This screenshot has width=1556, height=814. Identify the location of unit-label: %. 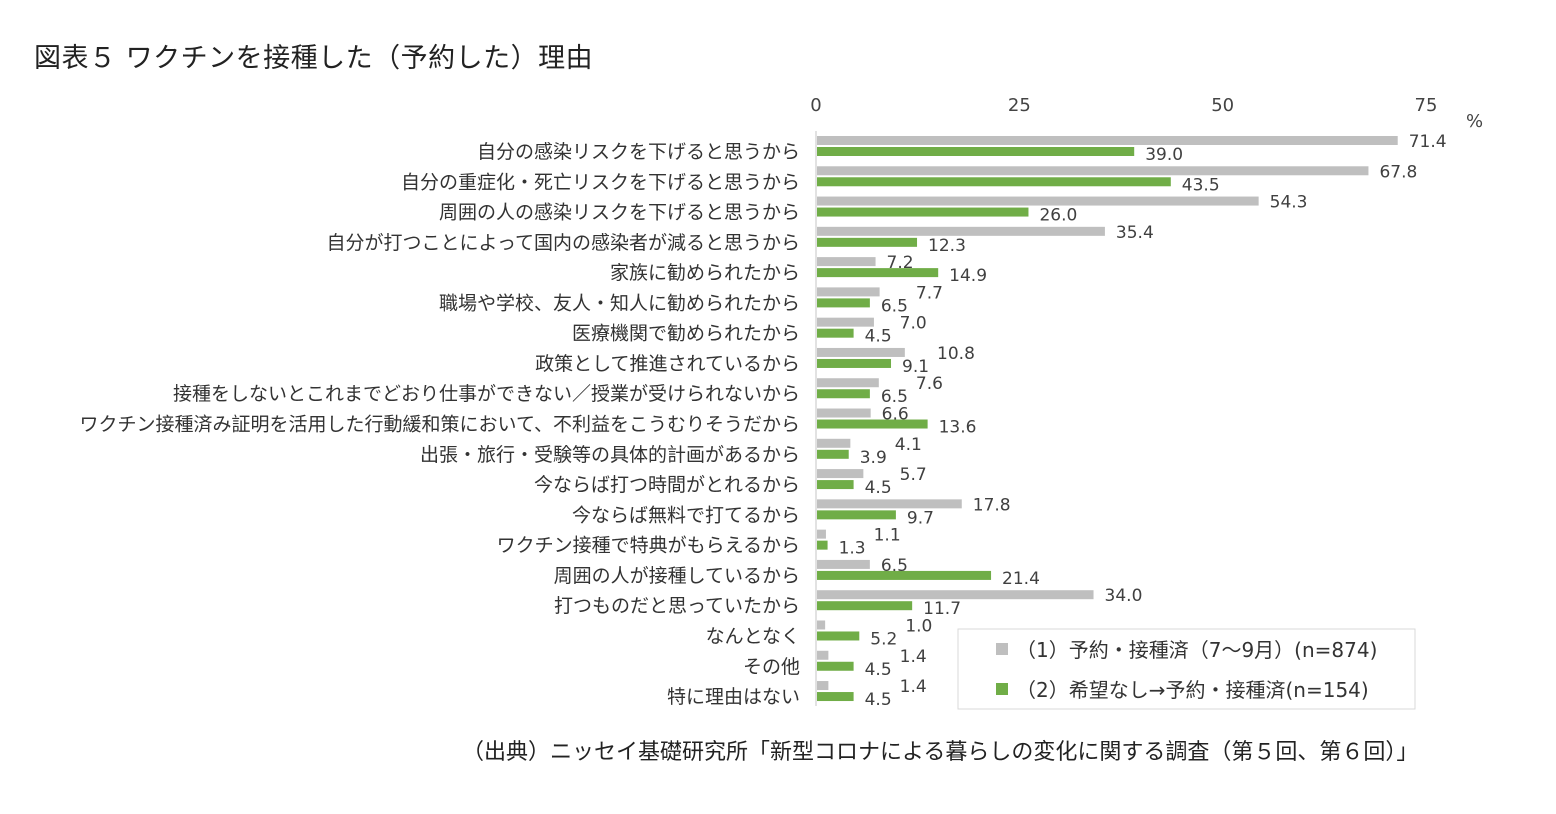
(1474, 121).